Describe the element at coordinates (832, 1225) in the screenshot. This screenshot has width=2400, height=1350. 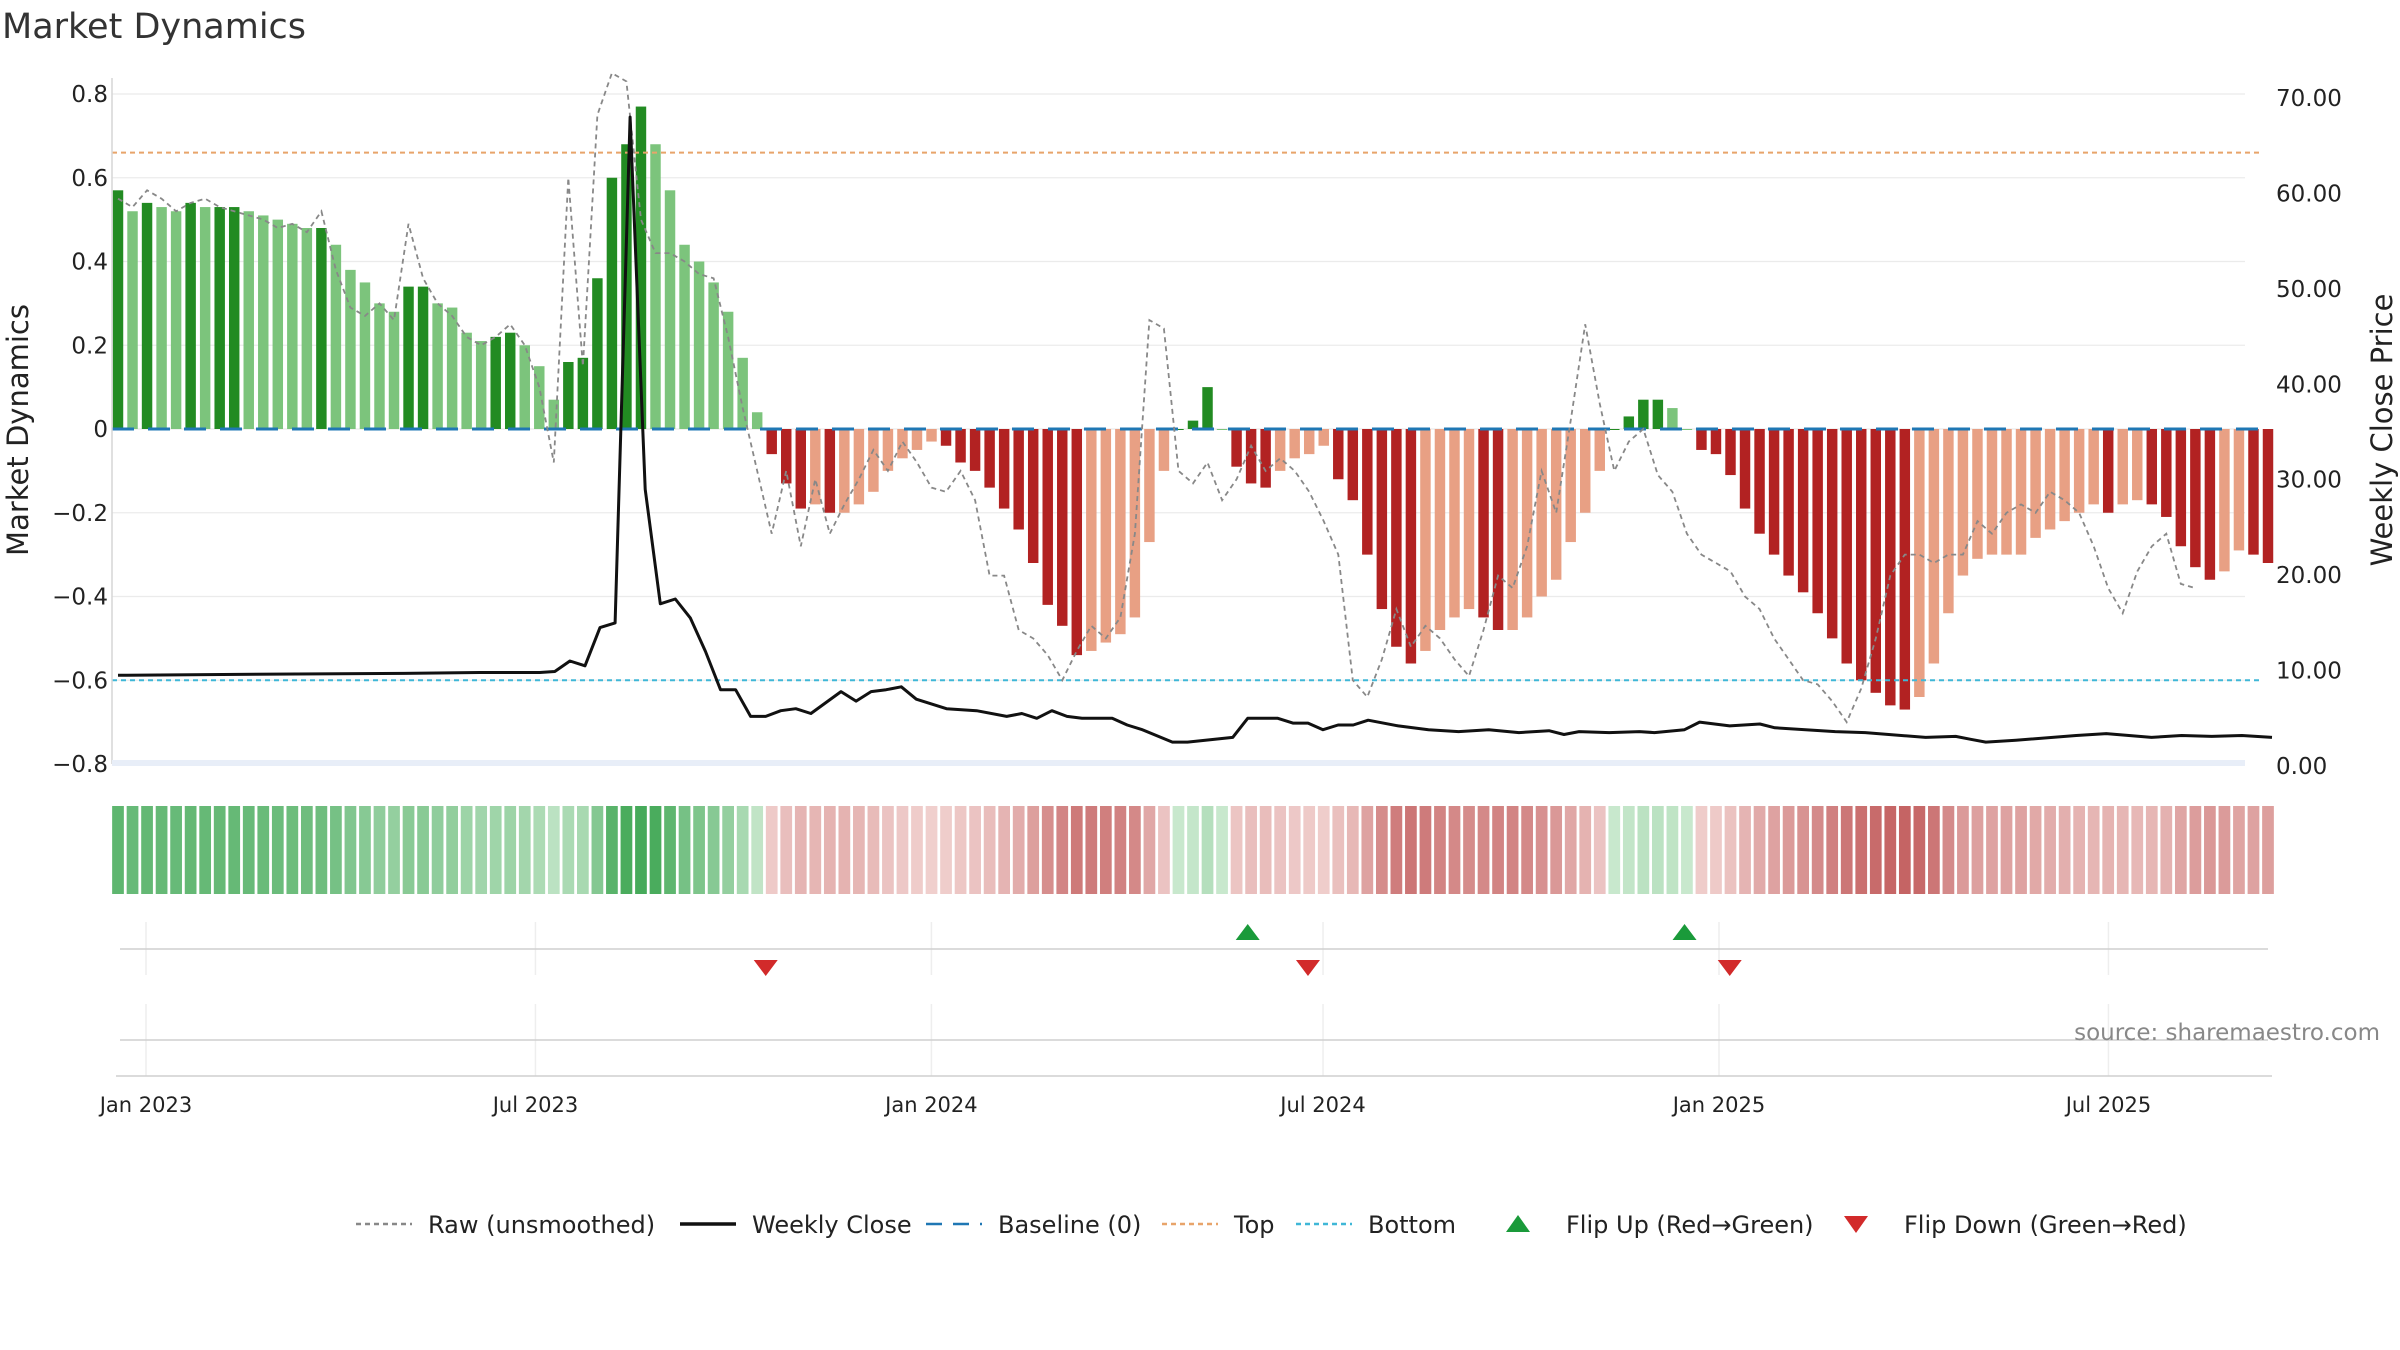
I see `legend-label: Weekly Close` at that location.